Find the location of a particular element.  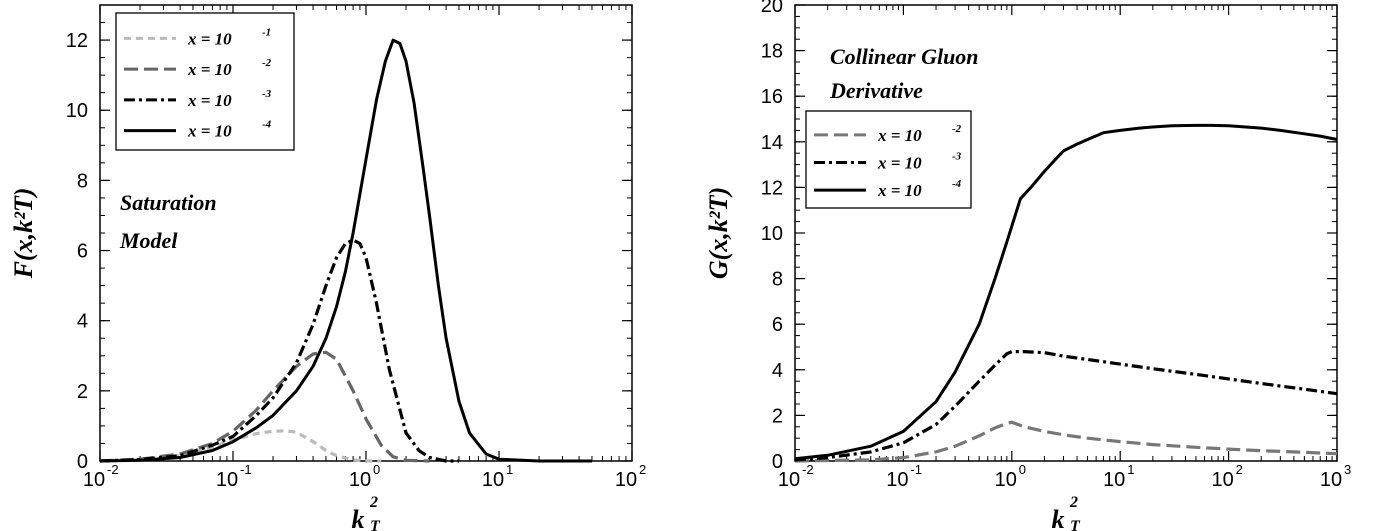

legend-exponent-2: -2 is located at coordinates (267, 63).